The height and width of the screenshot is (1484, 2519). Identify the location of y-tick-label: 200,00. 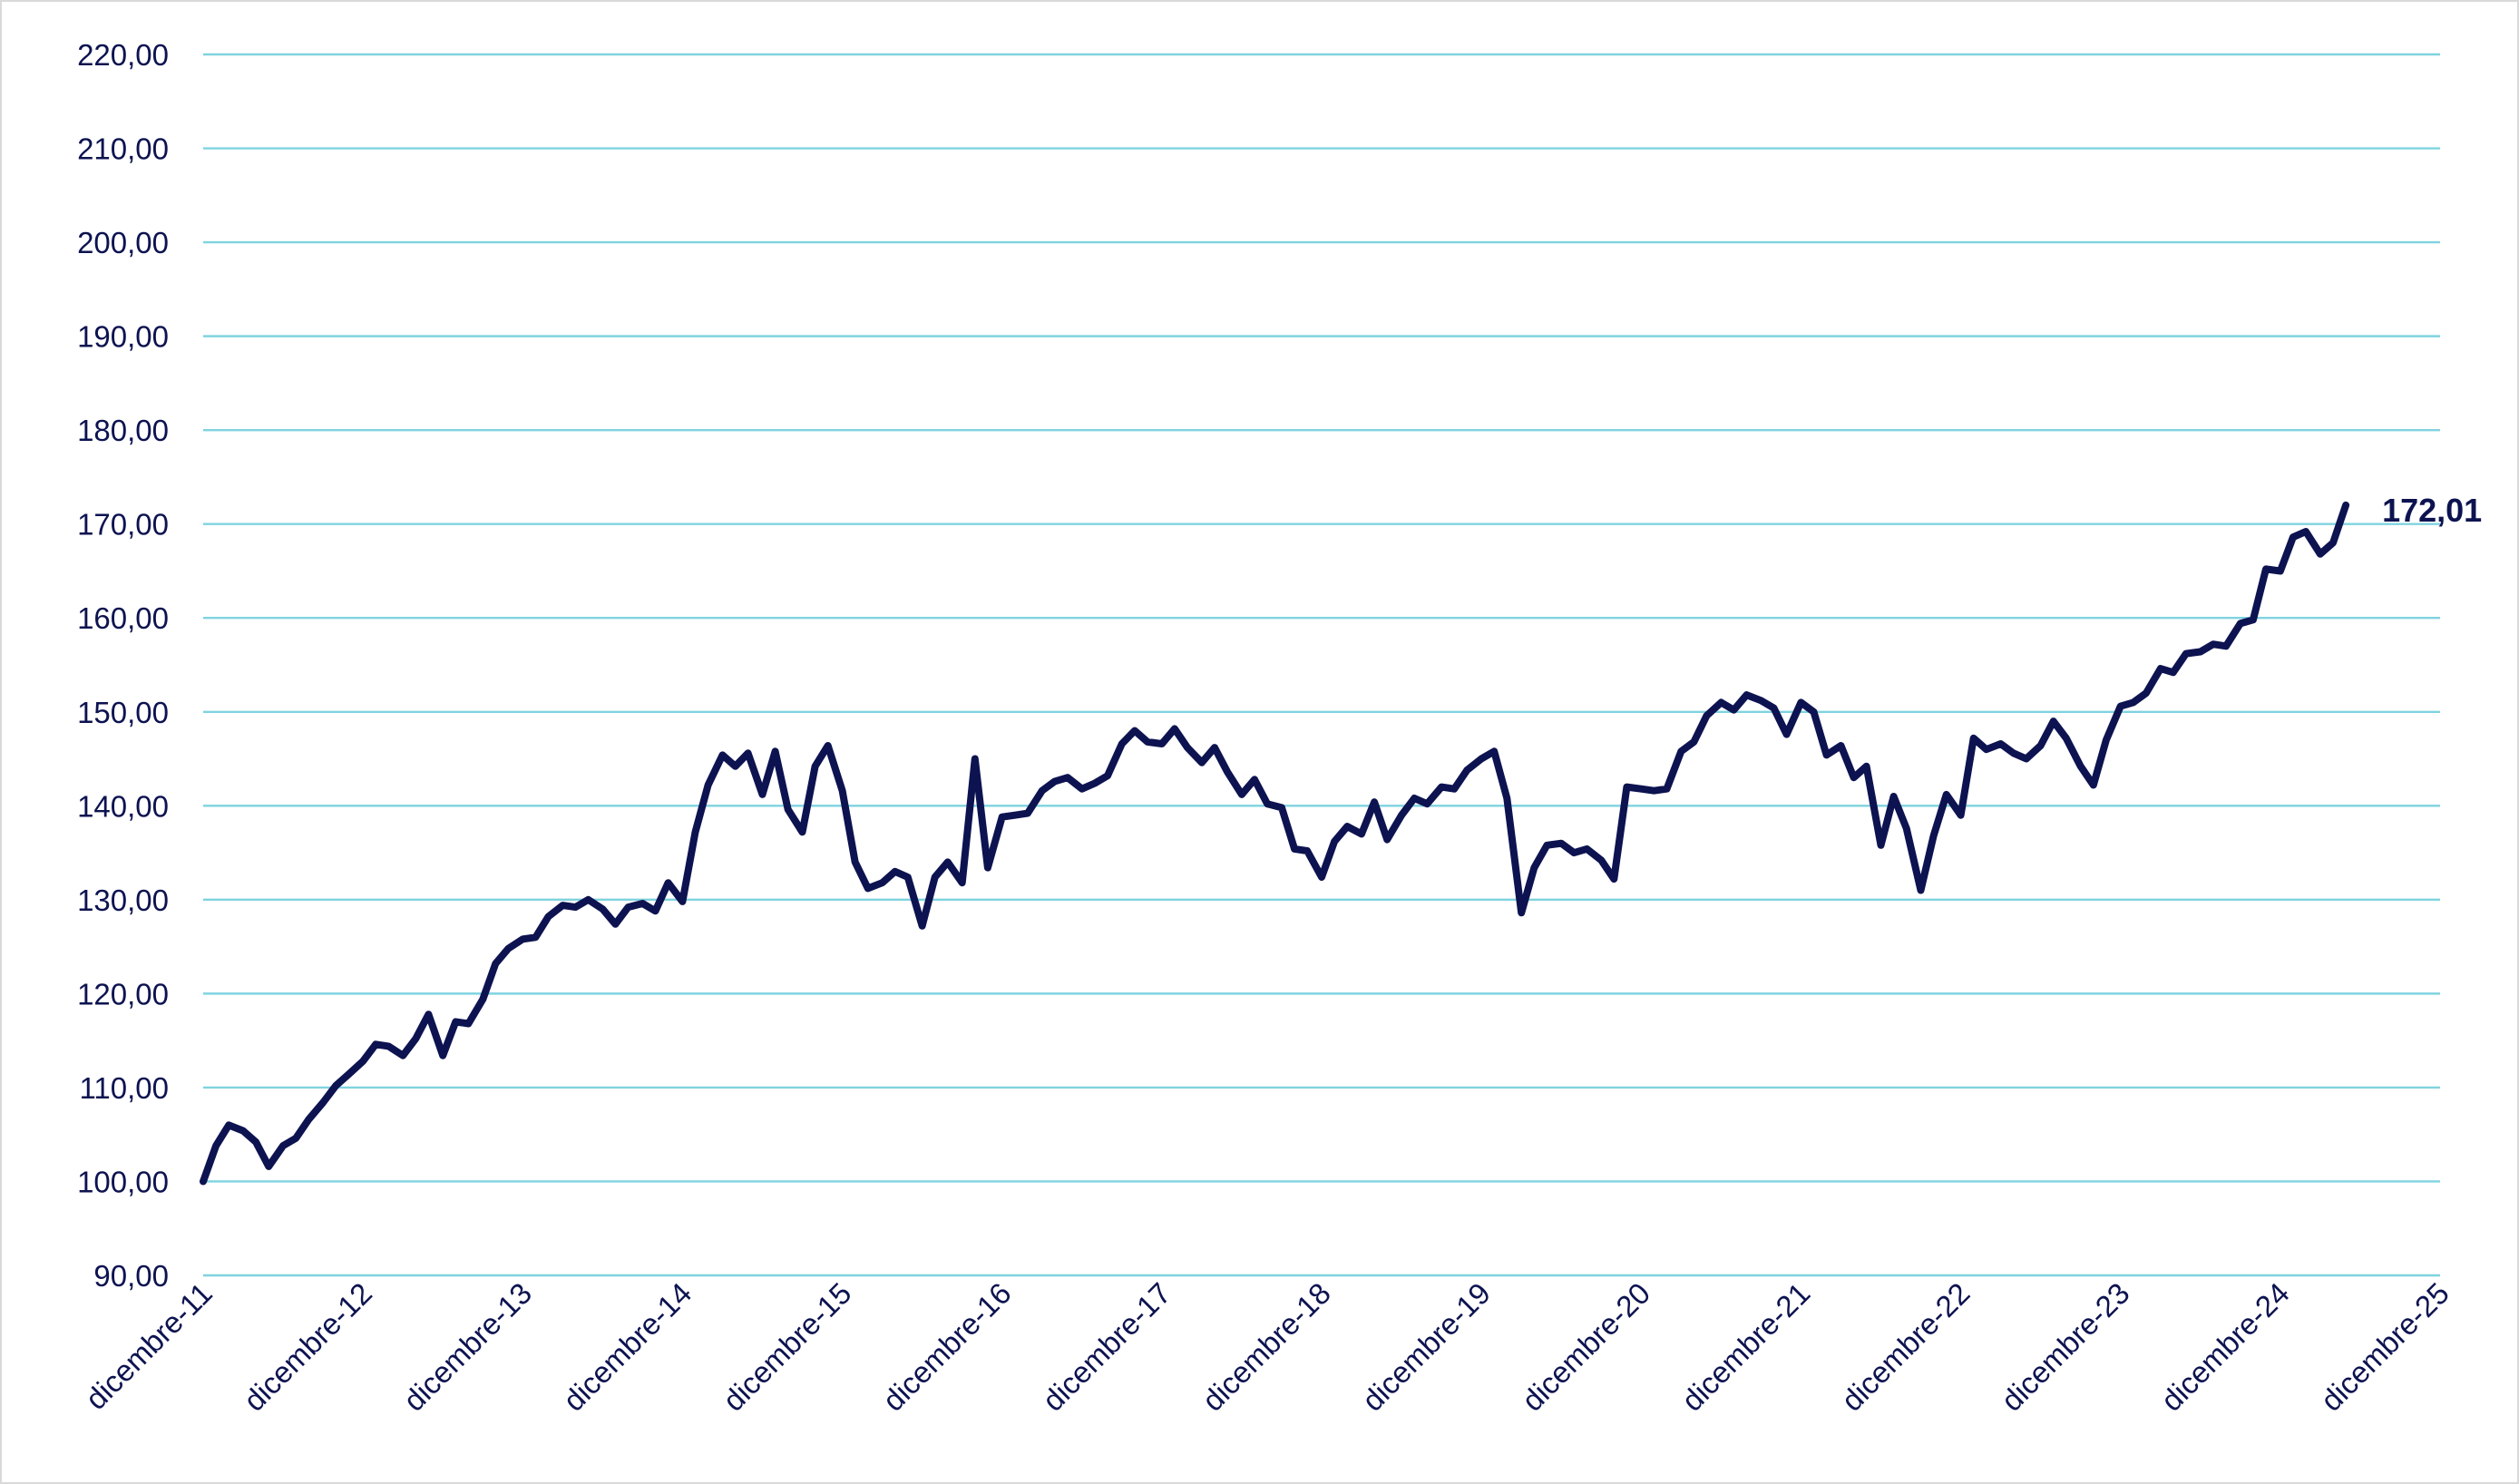
(123, 243).